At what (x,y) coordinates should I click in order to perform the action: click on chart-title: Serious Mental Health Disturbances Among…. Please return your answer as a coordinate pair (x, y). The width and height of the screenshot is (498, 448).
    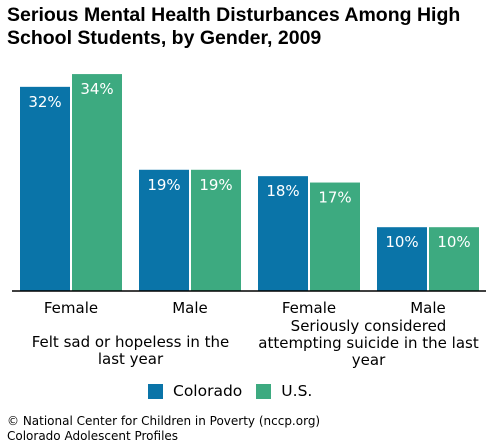
    Looking at the image, I should click on (234, 26).